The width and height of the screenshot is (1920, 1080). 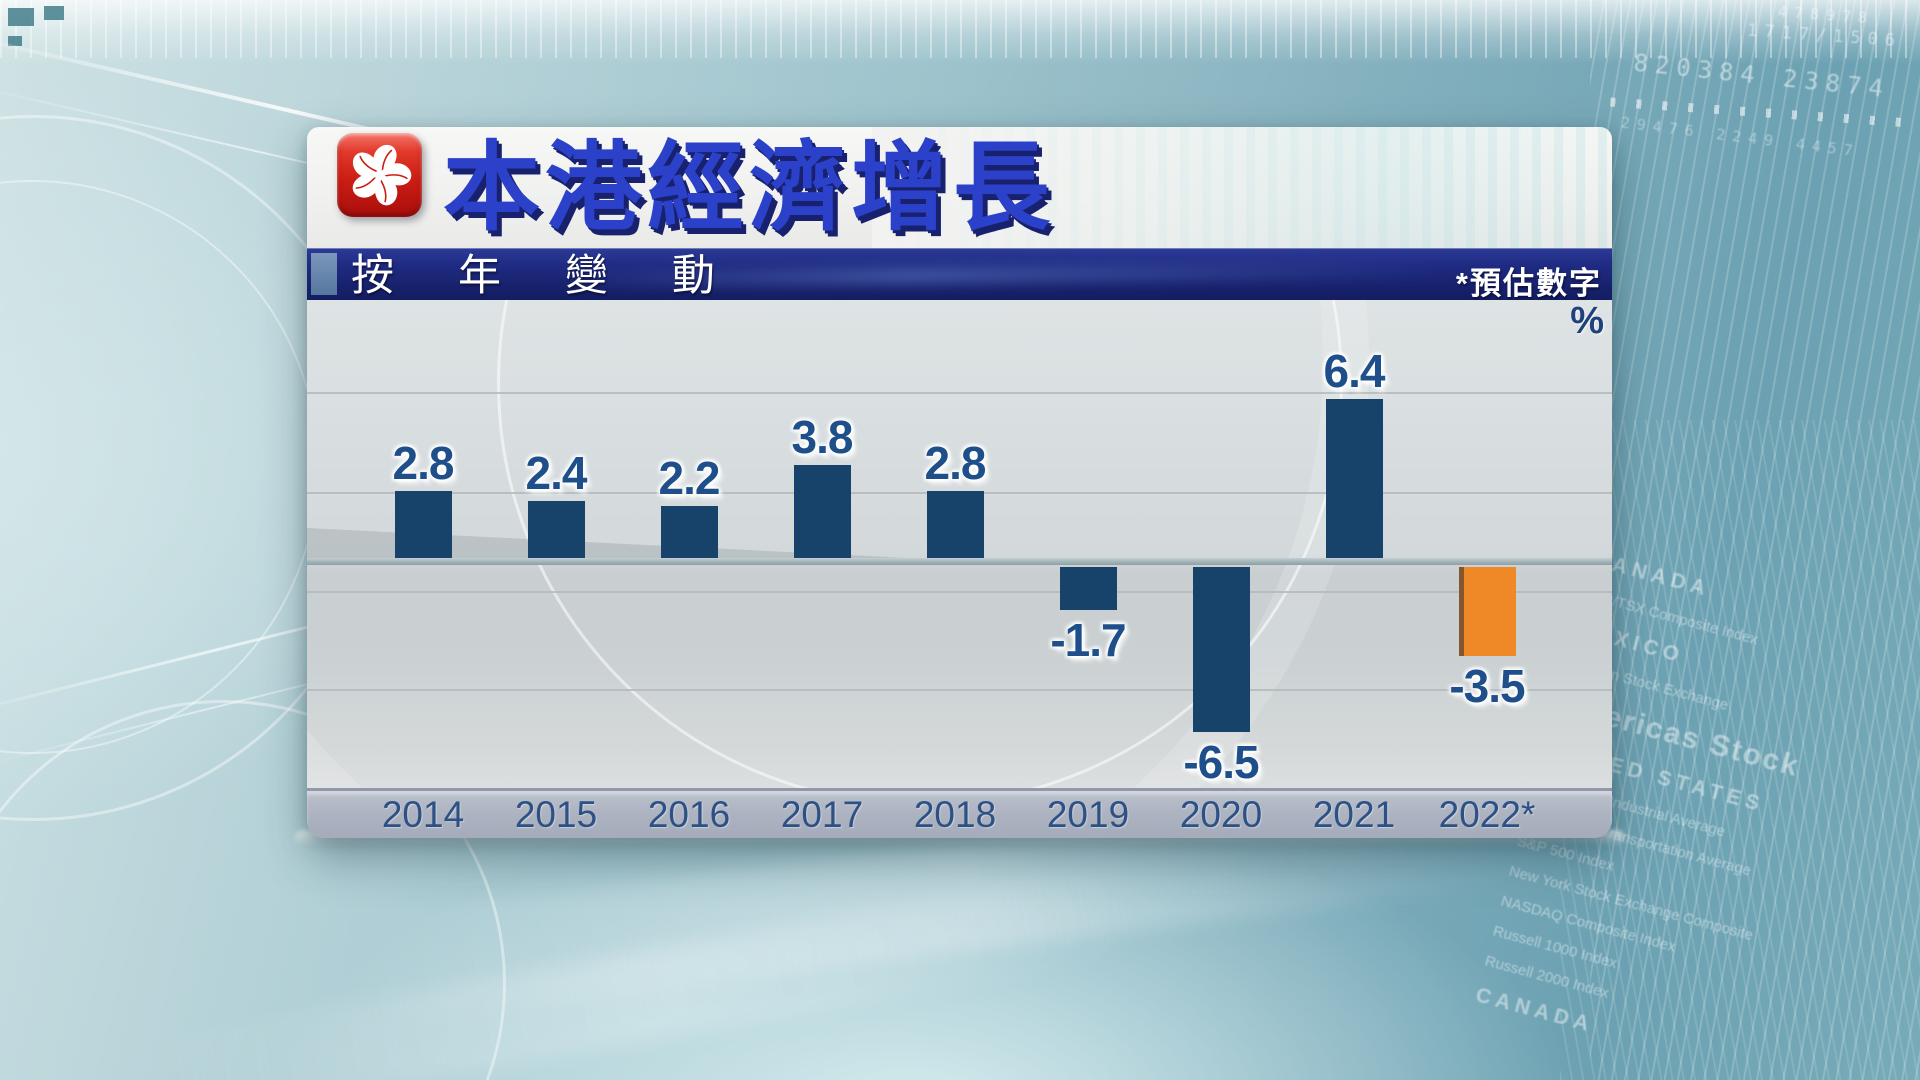 I want to click on hk-bauhinia-flag-icon, so click(x=379, y=175).